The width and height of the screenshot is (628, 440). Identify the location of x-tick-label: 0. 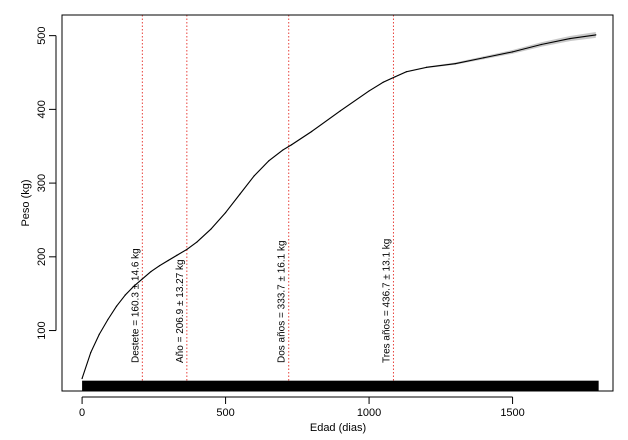
(82, 413).